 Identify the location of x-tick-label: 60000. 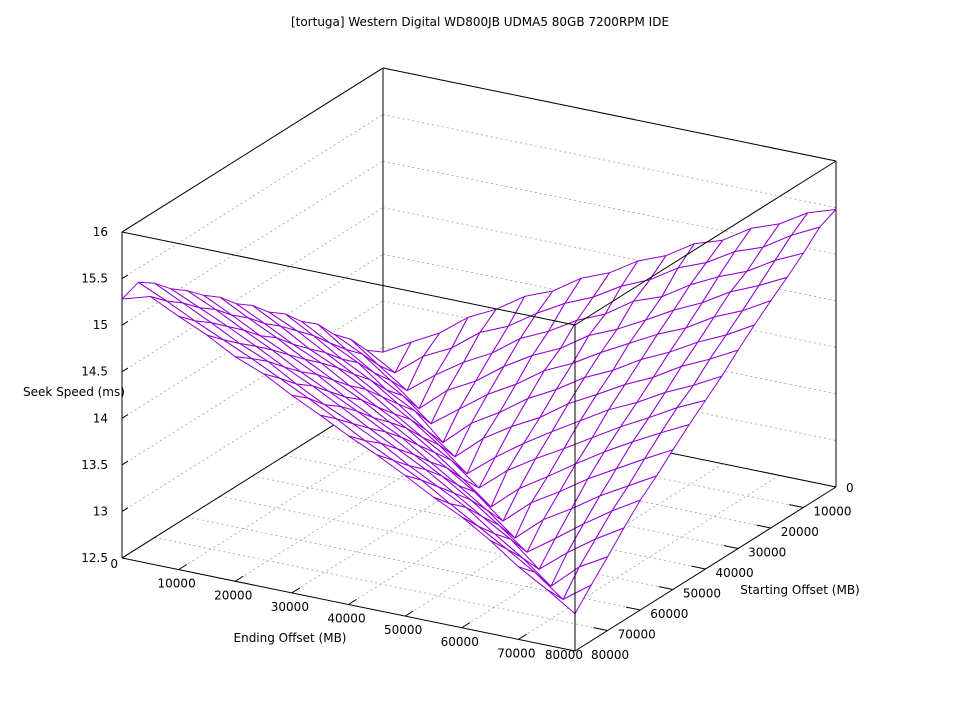
(460, 642).